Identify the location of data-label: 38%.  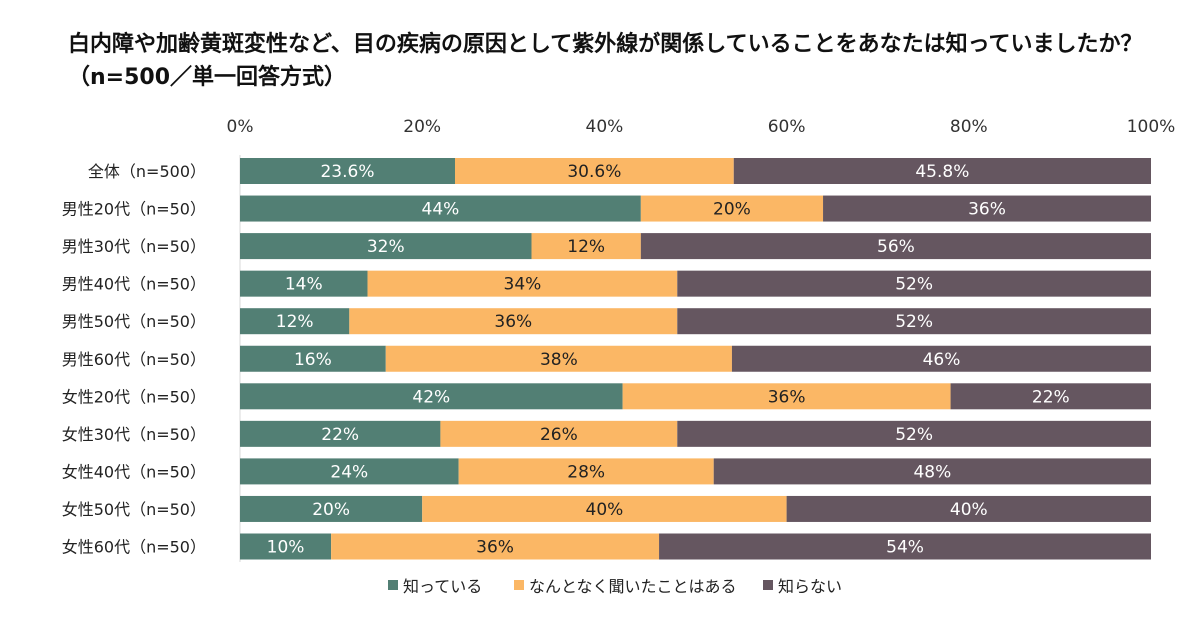
(559, 360).